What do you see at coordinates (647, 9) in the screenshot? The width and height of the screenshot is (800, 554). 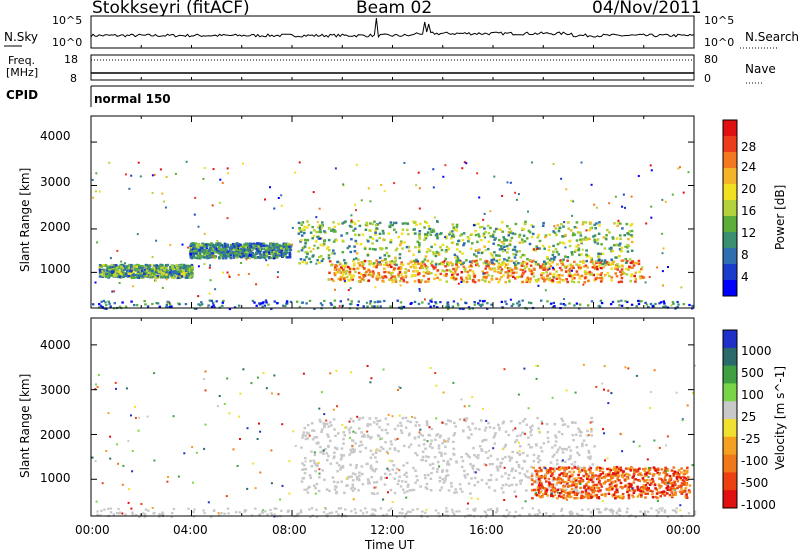 I see `date-title: 04/Nov/2011` at bounding box center [647, 9].